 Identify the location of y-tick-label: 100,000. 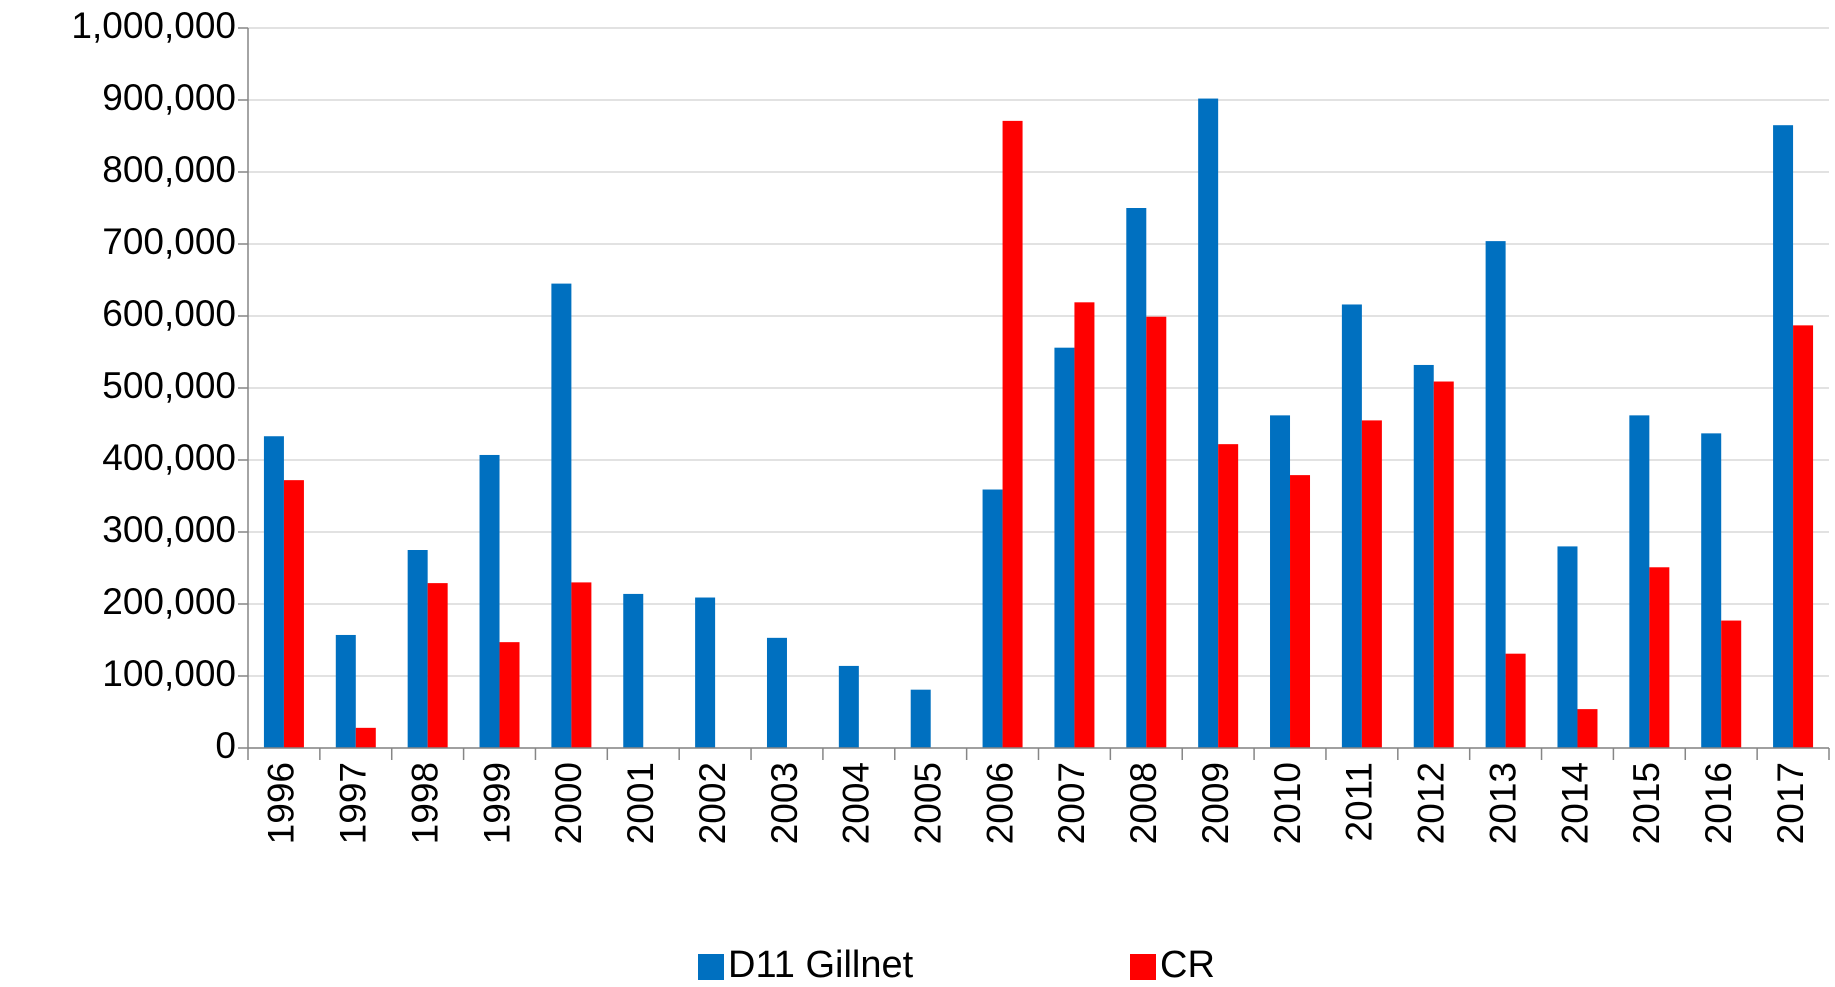
(169, 673).